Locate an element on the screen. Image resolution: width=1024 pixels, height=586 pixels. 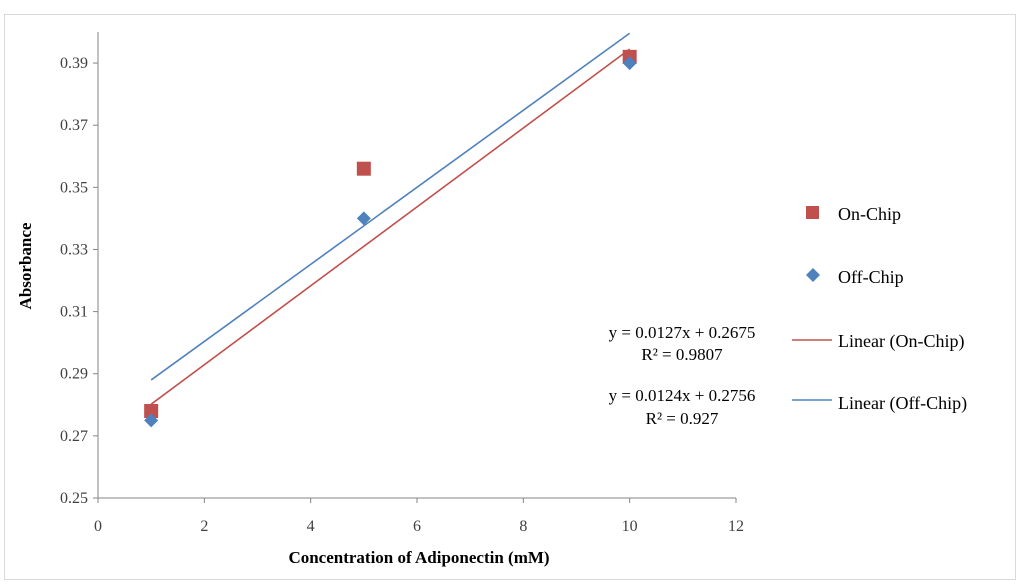
x-tick-label: 8 is located at coordinates (523, 526).